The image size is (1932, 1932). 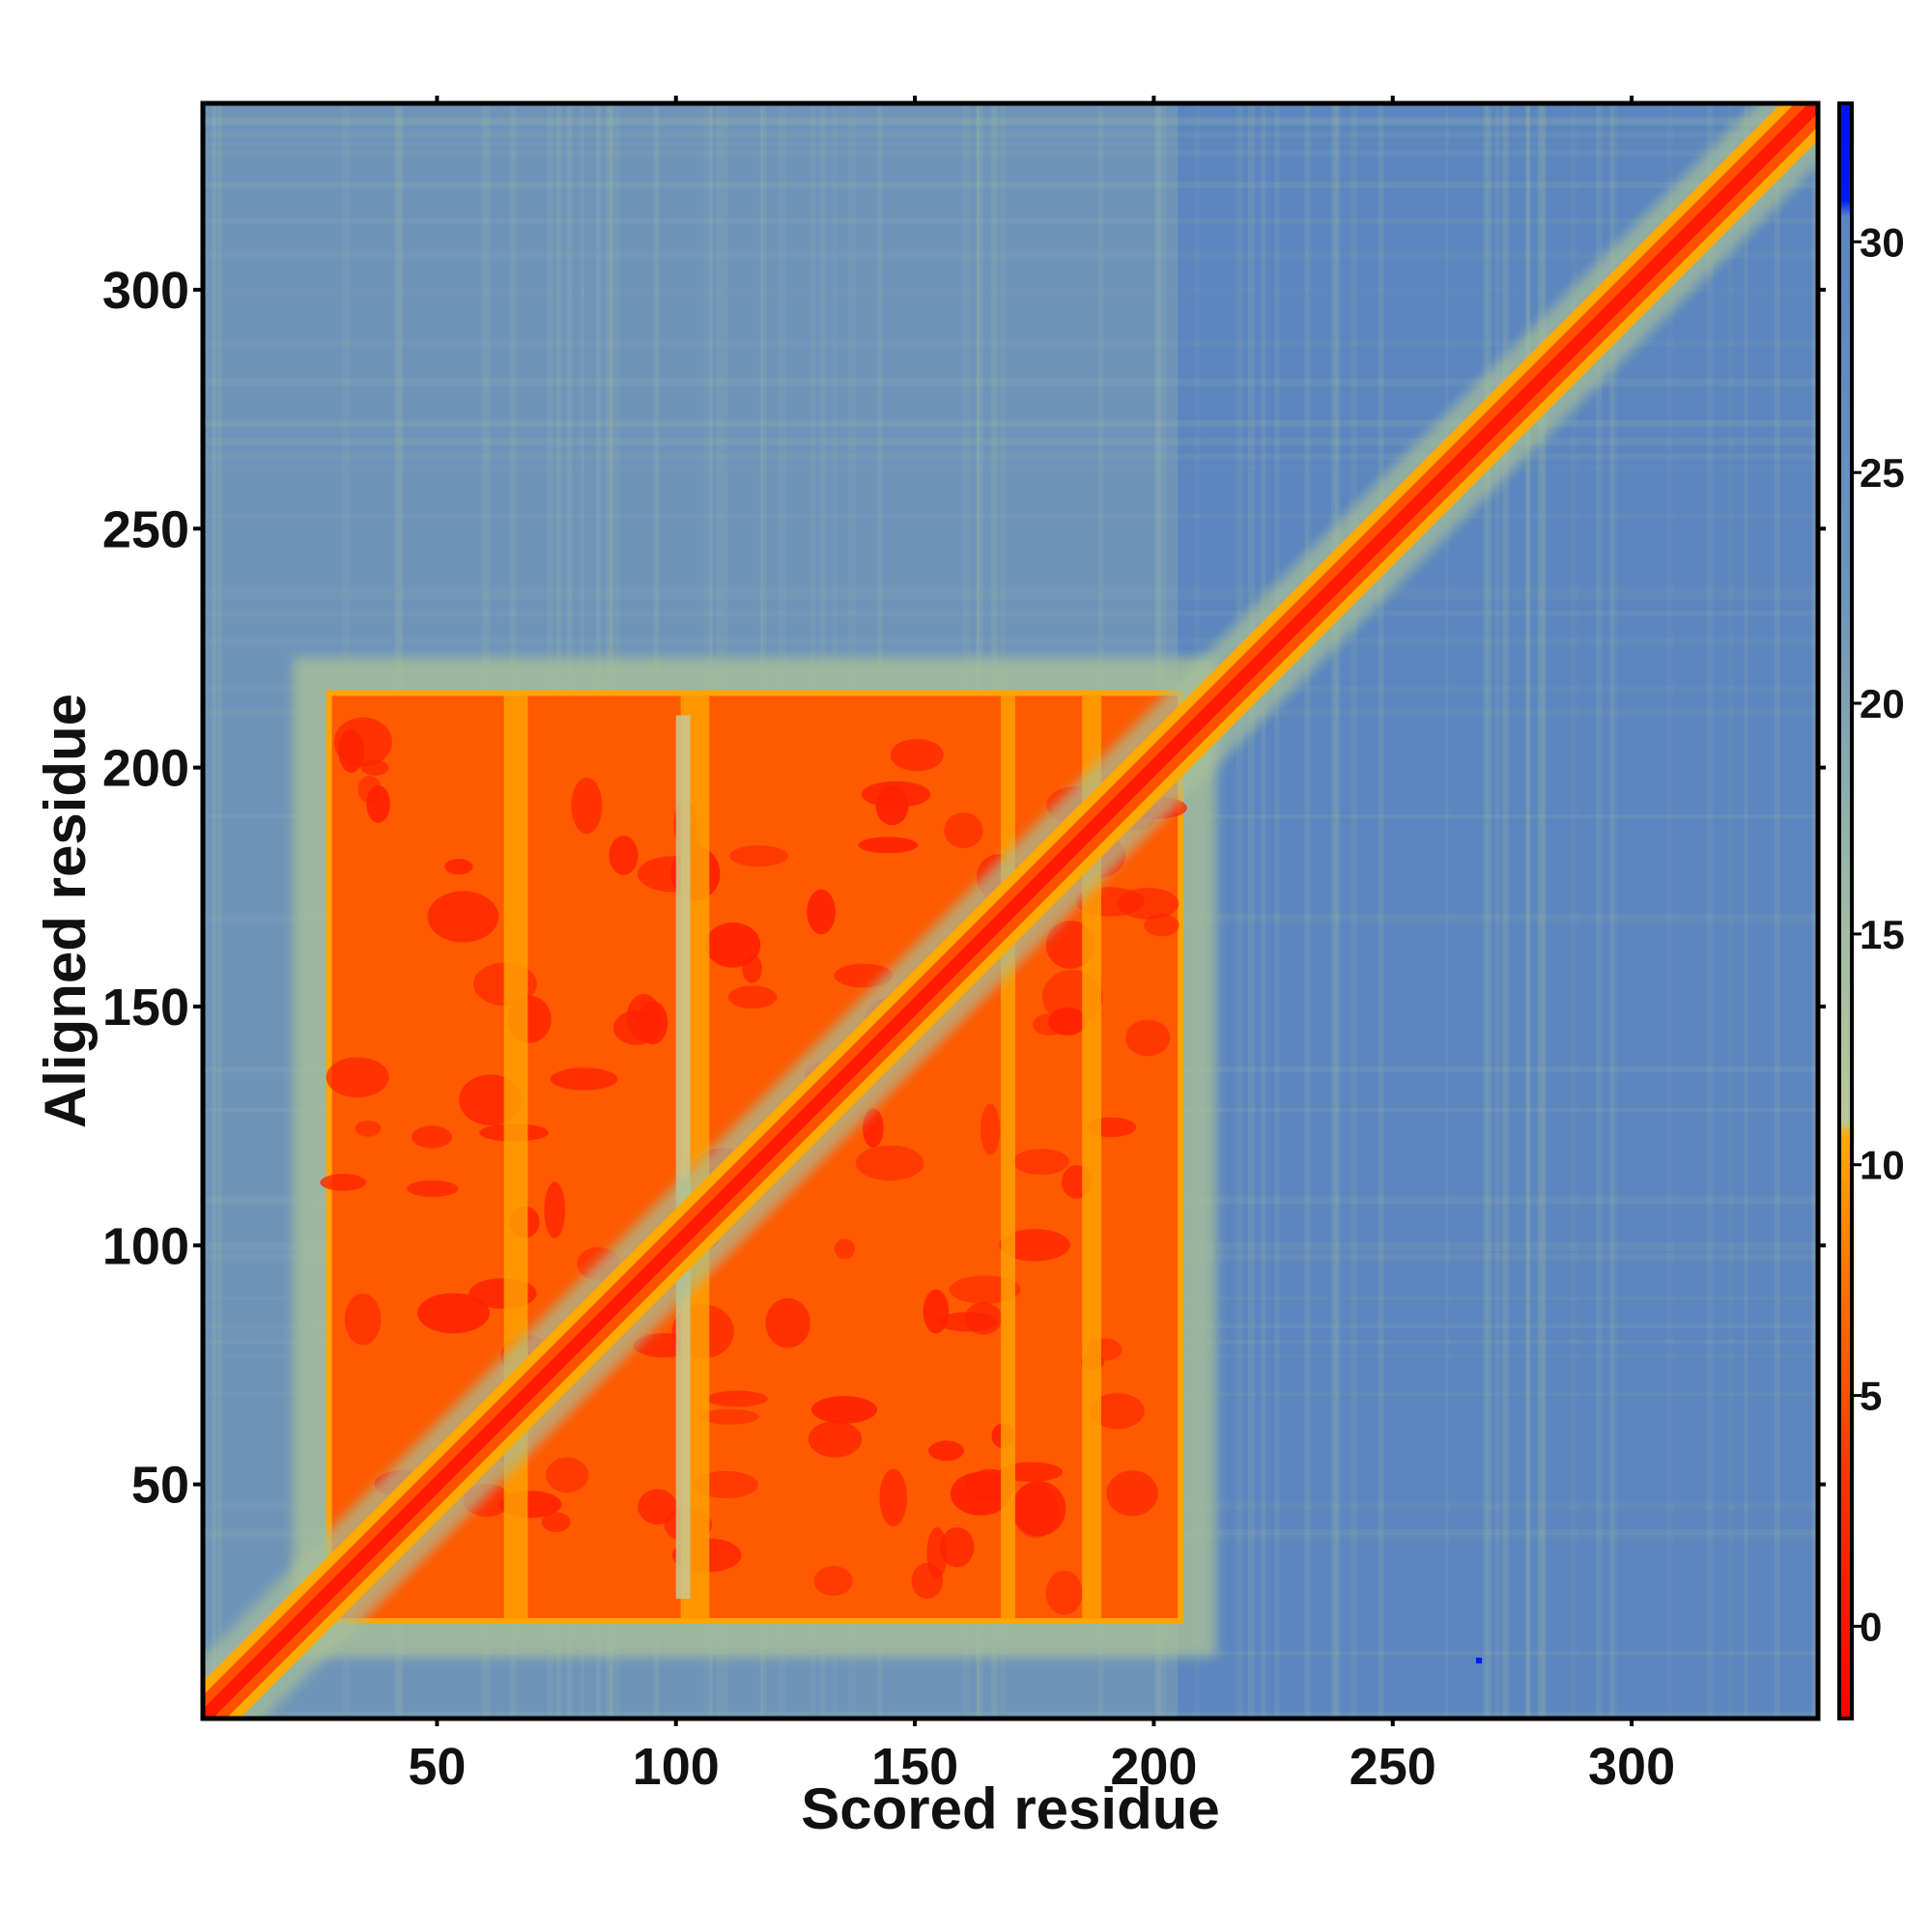 What do you see at coordinates (1011, 1808) in the screenshot?
I see `x-axis-title: Scored residue` at bounding box center [1011, 1808].